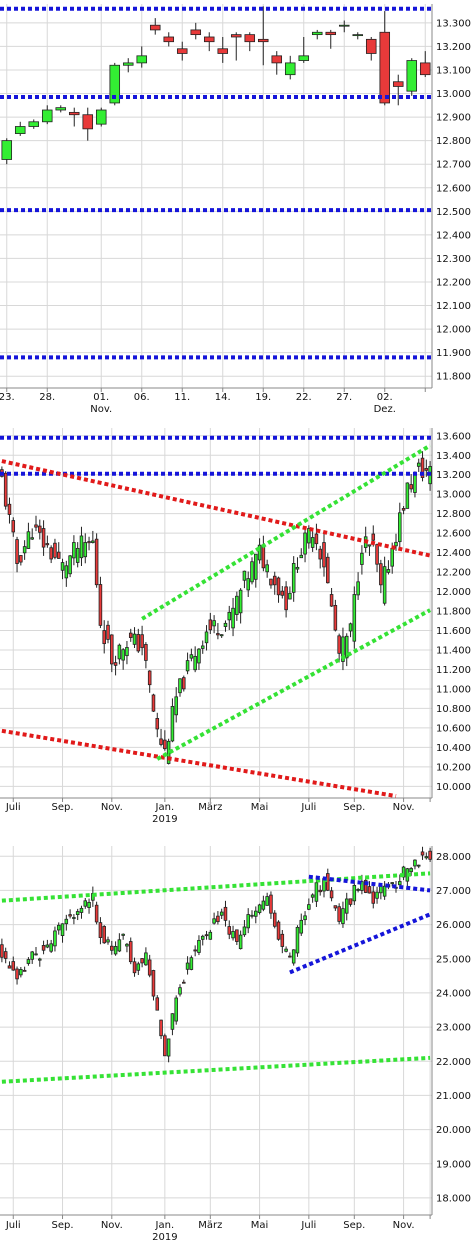 Image resolution: width=475 pixels, height=1250 pixels. Describe the element at coordinates (453, 728) in the screenshot. I see `y-tick-label: 10.600` at that location.